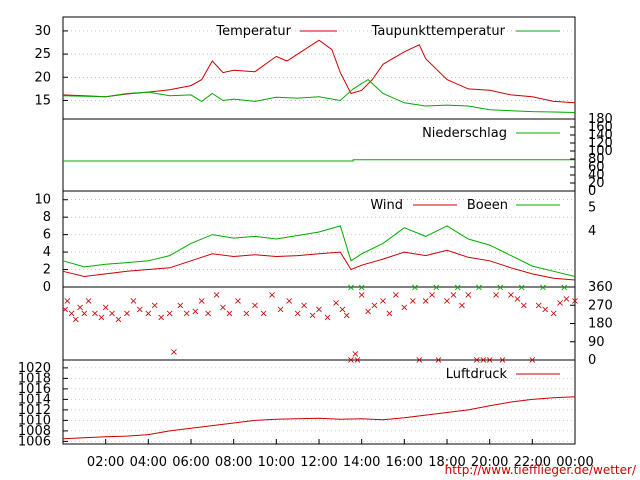 The width and height of the screenshot is (640, 480). I want to click on y-tick-label-wind: 2, so click(47, 270).